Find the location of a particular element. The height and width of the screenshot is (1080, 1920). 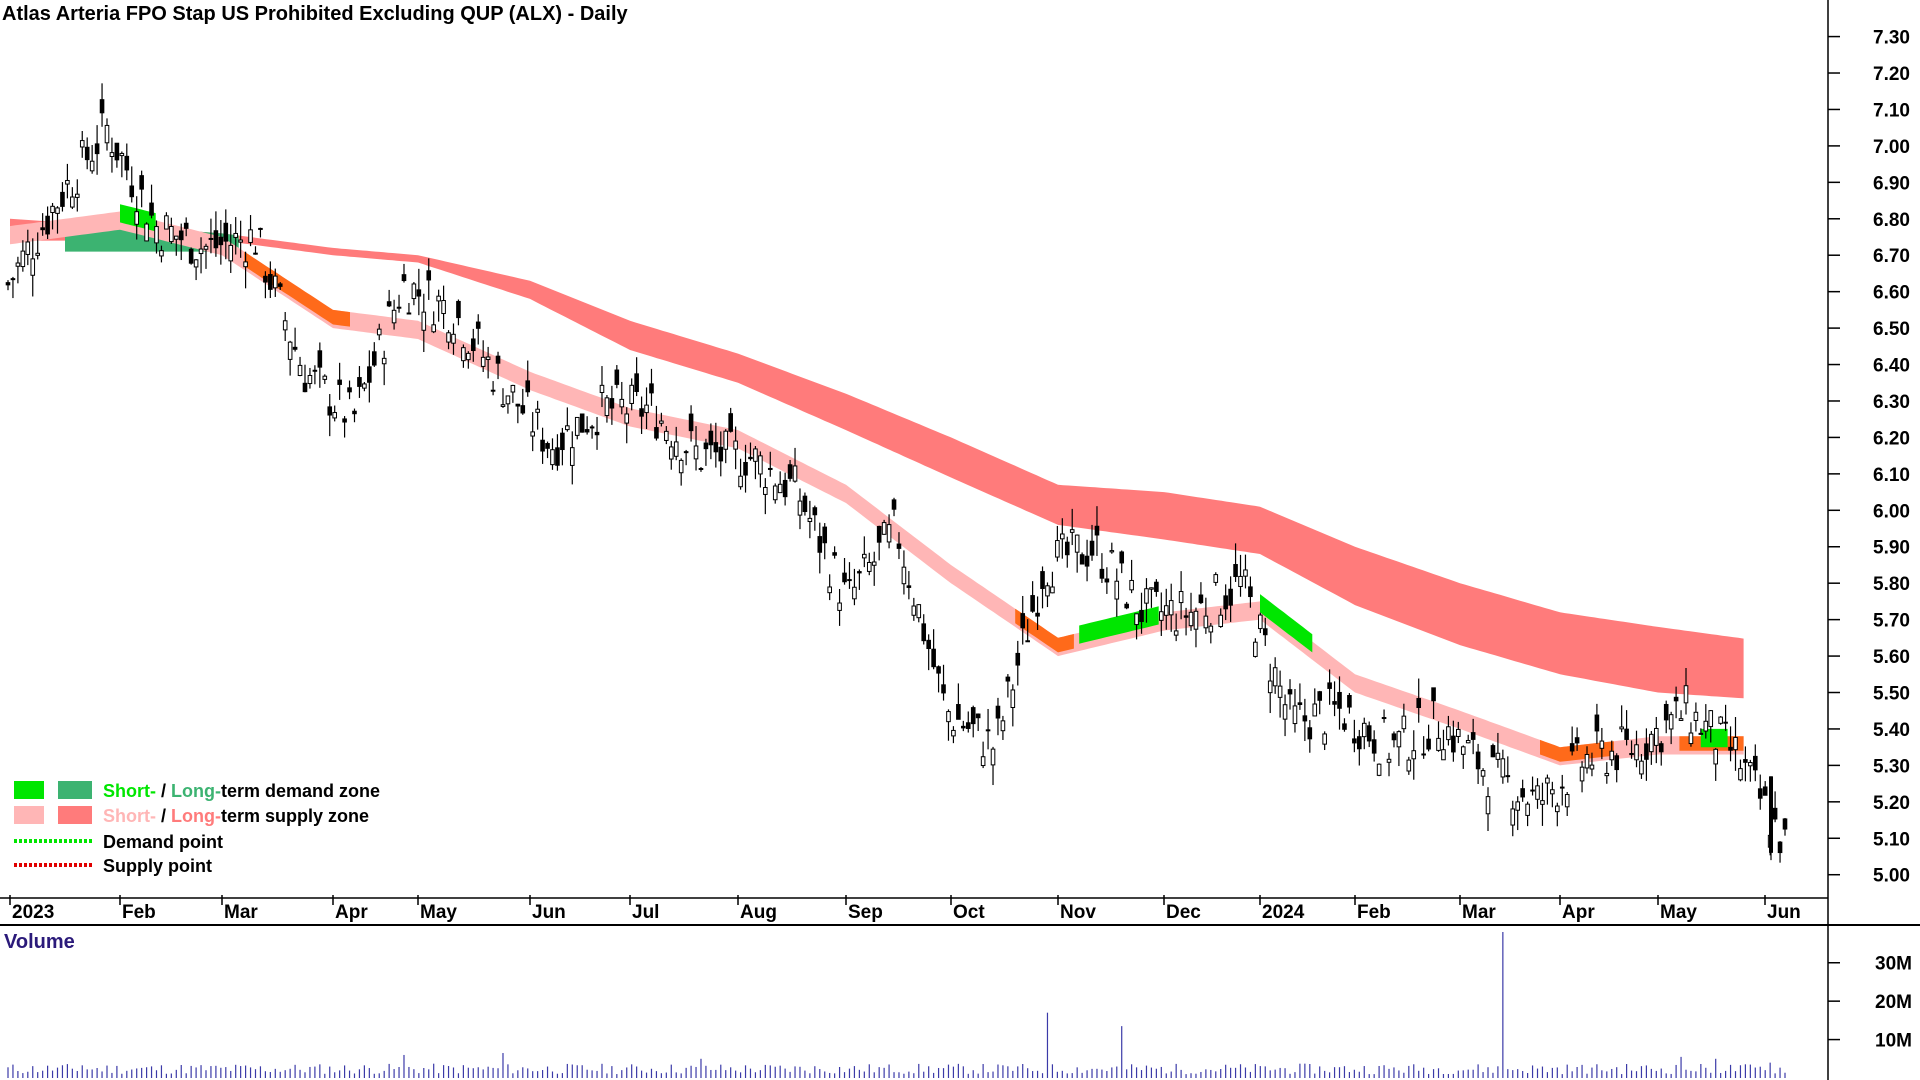

price-tick-label: 6.40 is located at coordinates (1891, 366).